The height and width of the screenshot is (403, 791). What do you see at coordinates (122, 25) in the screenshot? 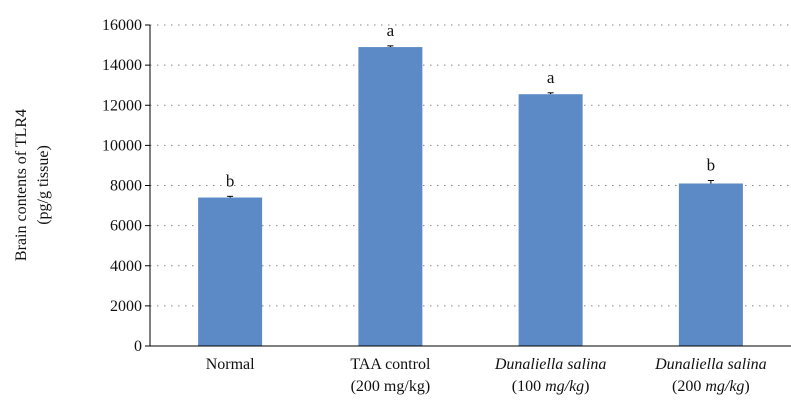
I see `y-tick-label: 16000` at bounding box center [122, 25].